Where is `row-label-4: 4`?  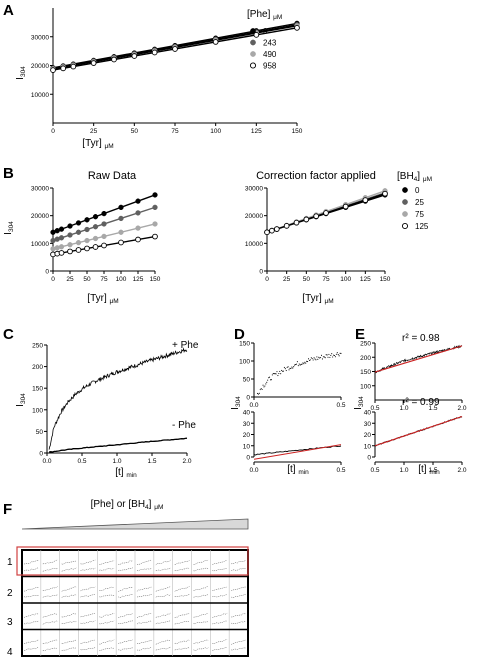
row-label-4: 4 is located at coordinates (10, 652).